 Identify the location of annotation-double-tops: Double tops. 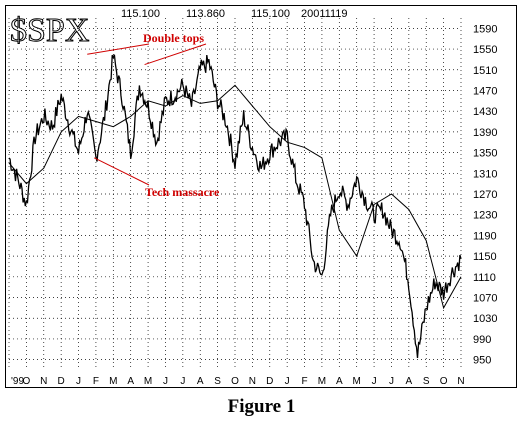
(173, 38).